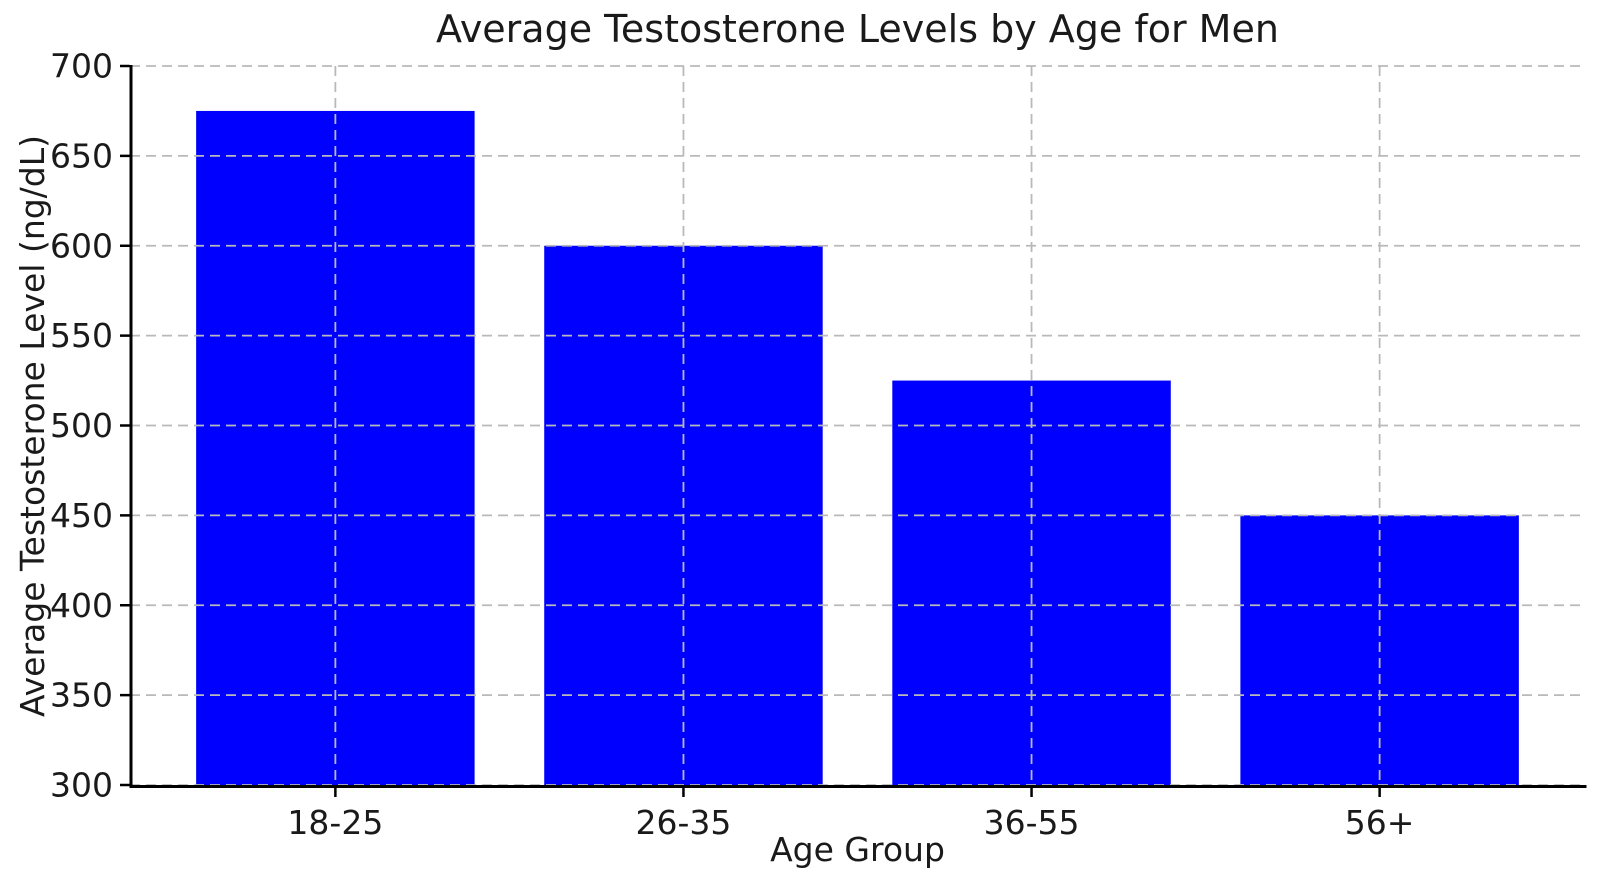  Describe the element at coordinates (335, 822) in the screenshot. I see `x-tick-label: 18-25` at that location.